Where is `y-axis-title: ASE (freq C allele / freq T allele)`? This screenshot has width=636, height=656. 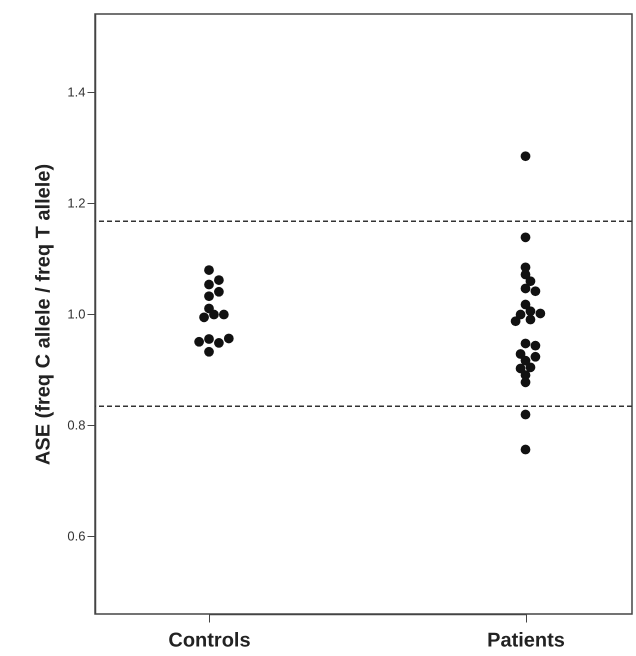
y-axis-title: ASE (freq C allele / freq T allele) is located at coordinates (43, 315).